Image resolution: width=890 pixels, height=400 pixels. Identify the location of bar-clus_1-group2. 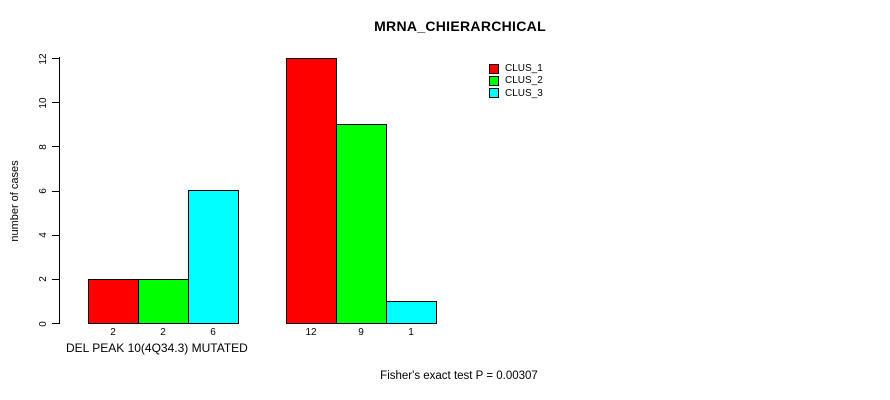
(311, 191).